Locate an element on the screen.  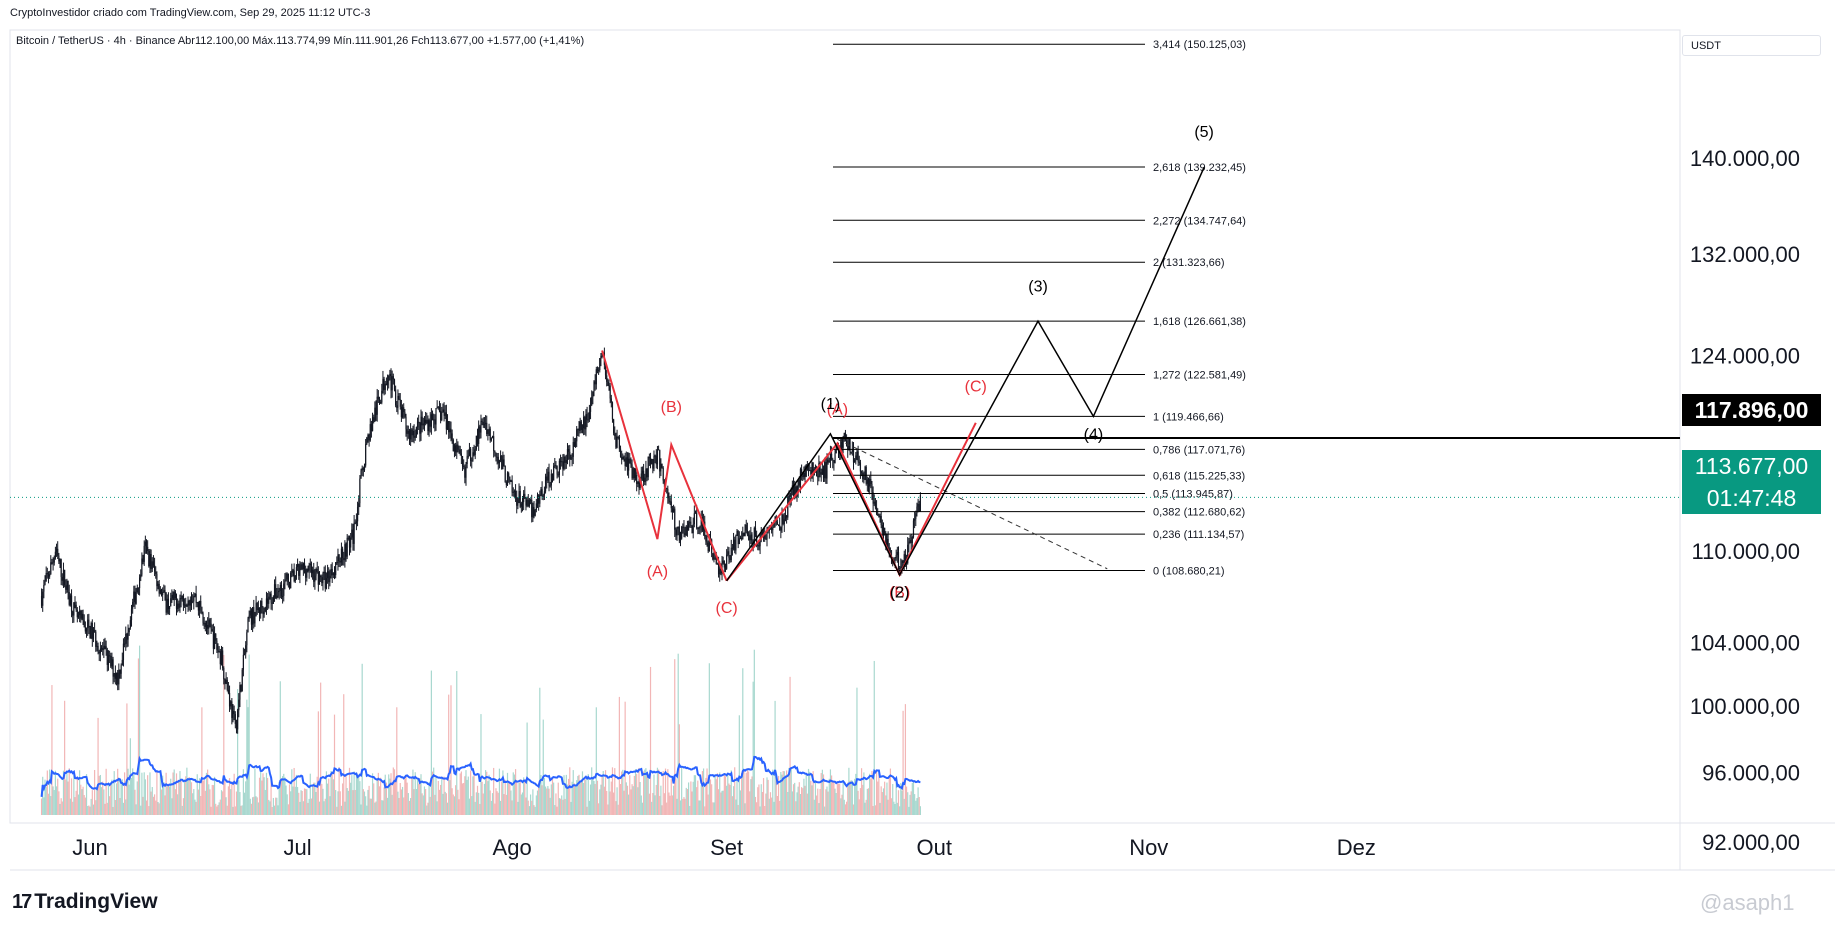
time-tick-label: Jul is located at coordinates (298, 847).